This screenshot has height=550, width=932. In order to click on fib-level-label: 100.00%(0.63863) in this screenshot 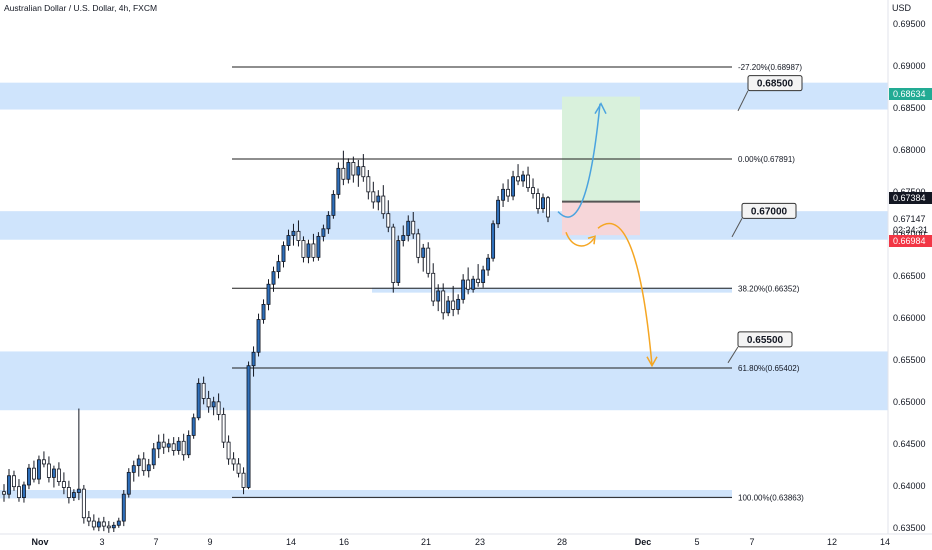, I will do `click(771, 497)`.